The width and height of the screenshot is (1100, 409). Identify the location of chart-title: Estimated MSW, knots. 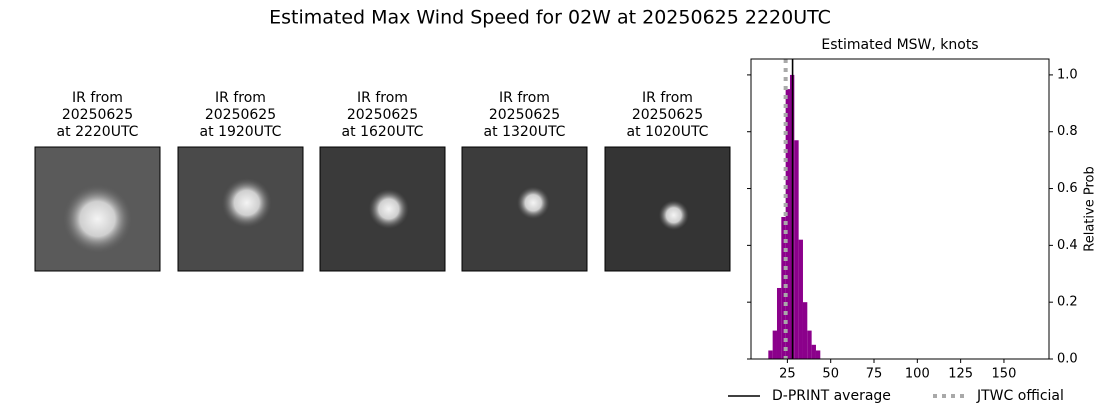
(899, 45).